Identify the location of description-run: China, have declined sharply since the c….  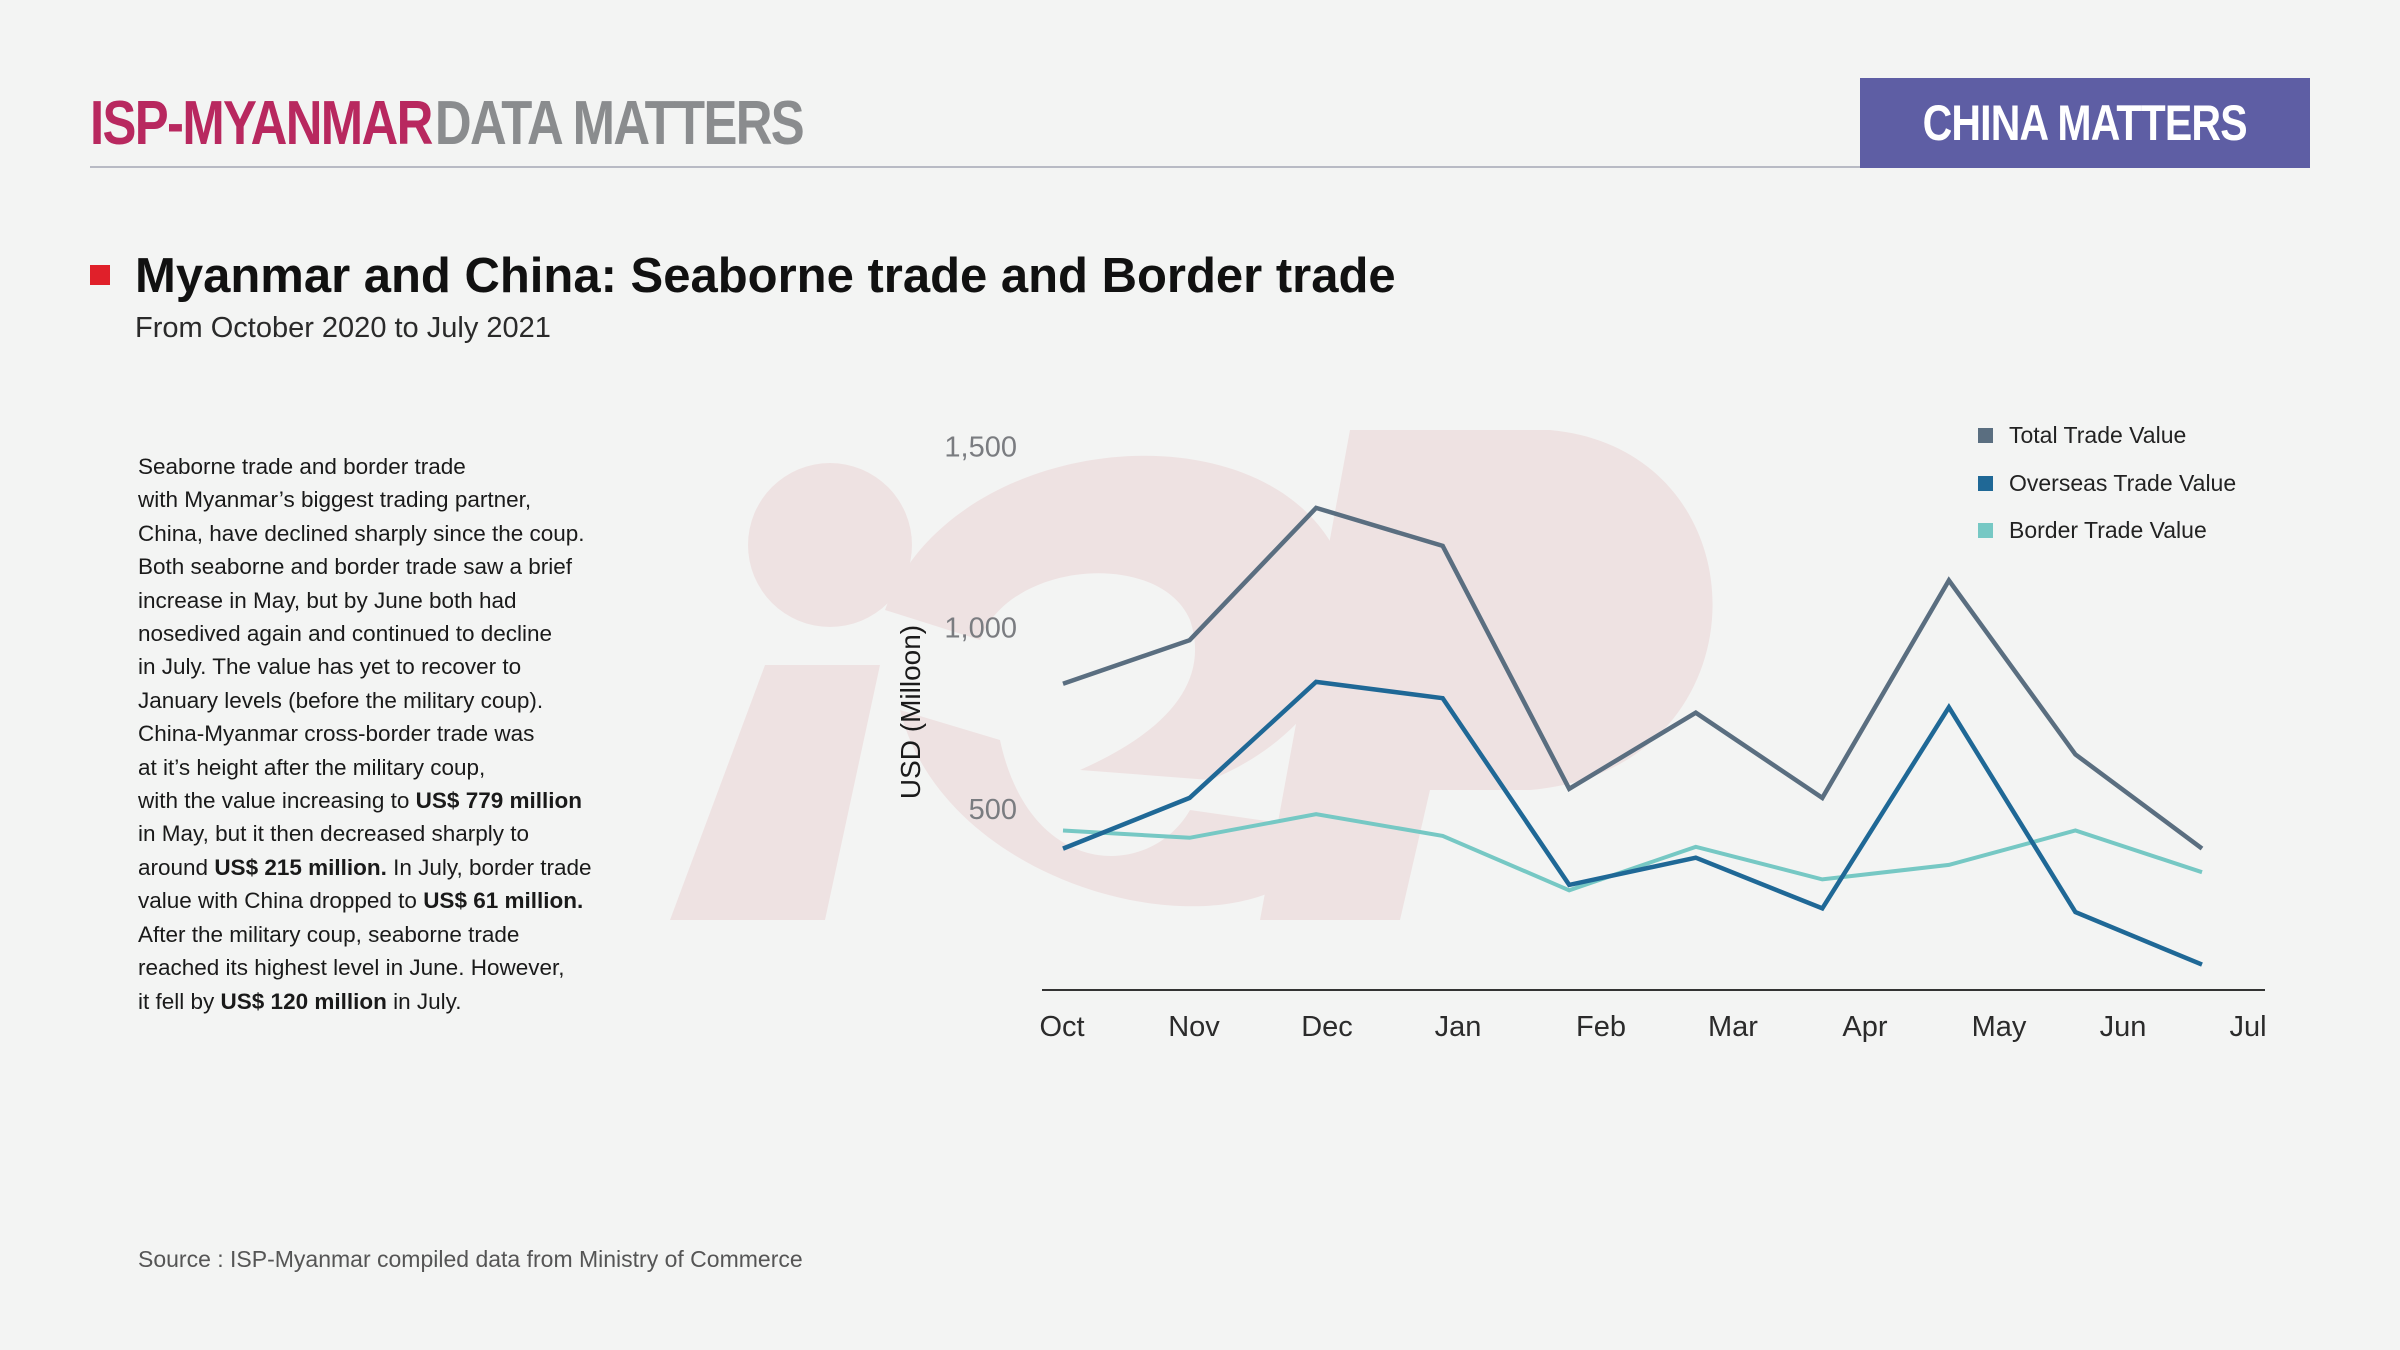
(361, 533).